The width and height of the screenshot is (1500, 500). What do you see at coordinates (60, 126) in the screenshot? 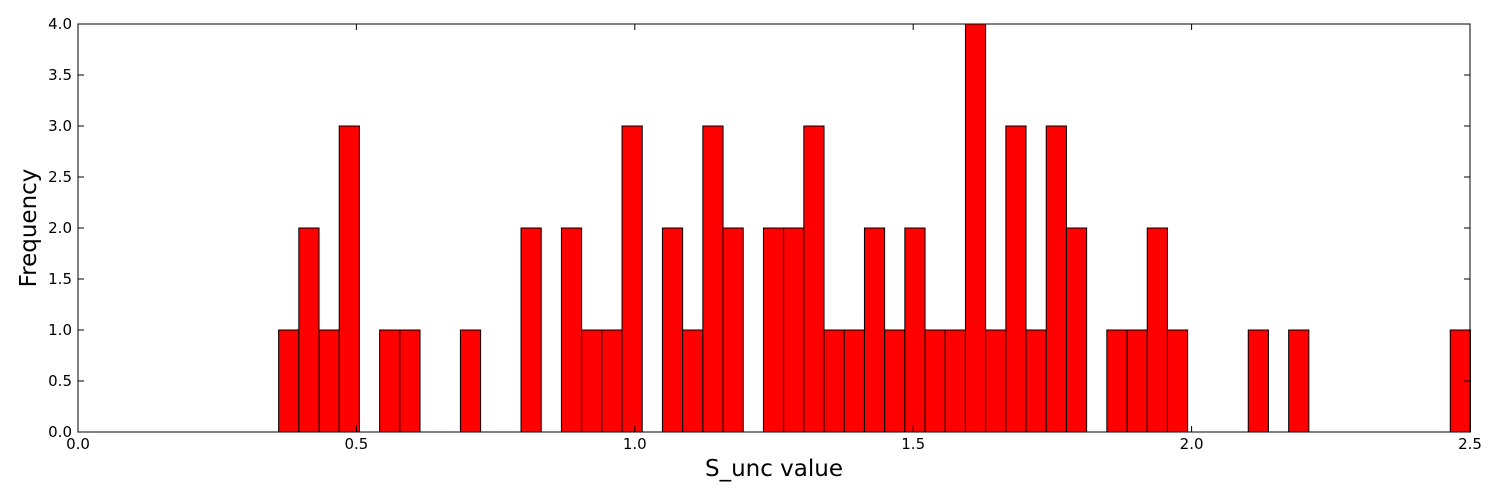
I see `y-tick-label: 3.0` at bounding box center [60, 126].